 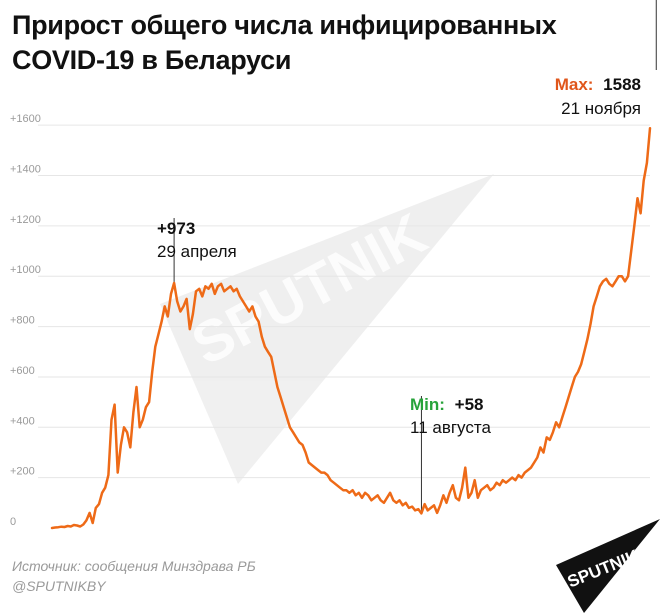 What do you see at coordinates (598, 84) in the screenshot?
I see `svg-text: Max: 1588` at bounding box center [598, 84].